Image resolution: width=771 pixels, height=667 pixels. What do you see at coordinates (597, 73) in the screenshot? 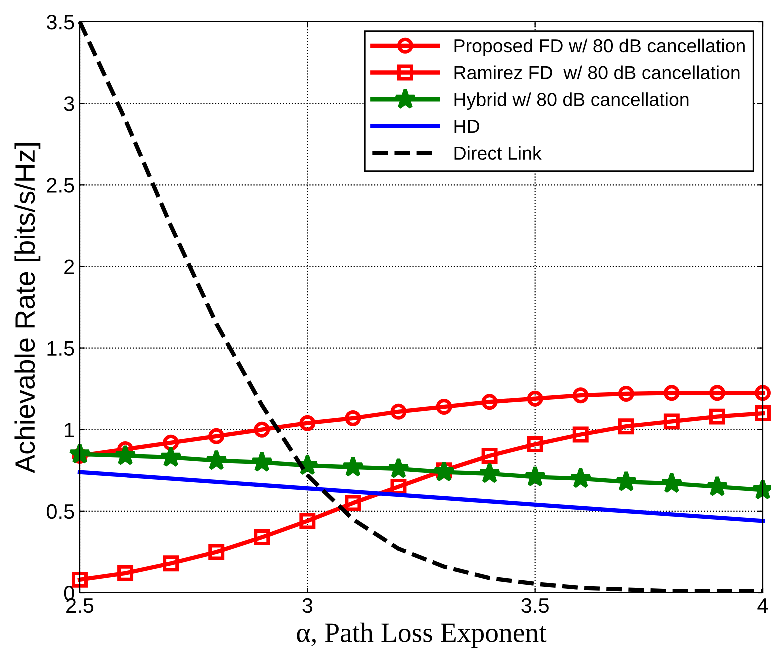
I see `legend-label: Ramirez FD w/ 80 dB cancellation` at bounding box center [597, 73].